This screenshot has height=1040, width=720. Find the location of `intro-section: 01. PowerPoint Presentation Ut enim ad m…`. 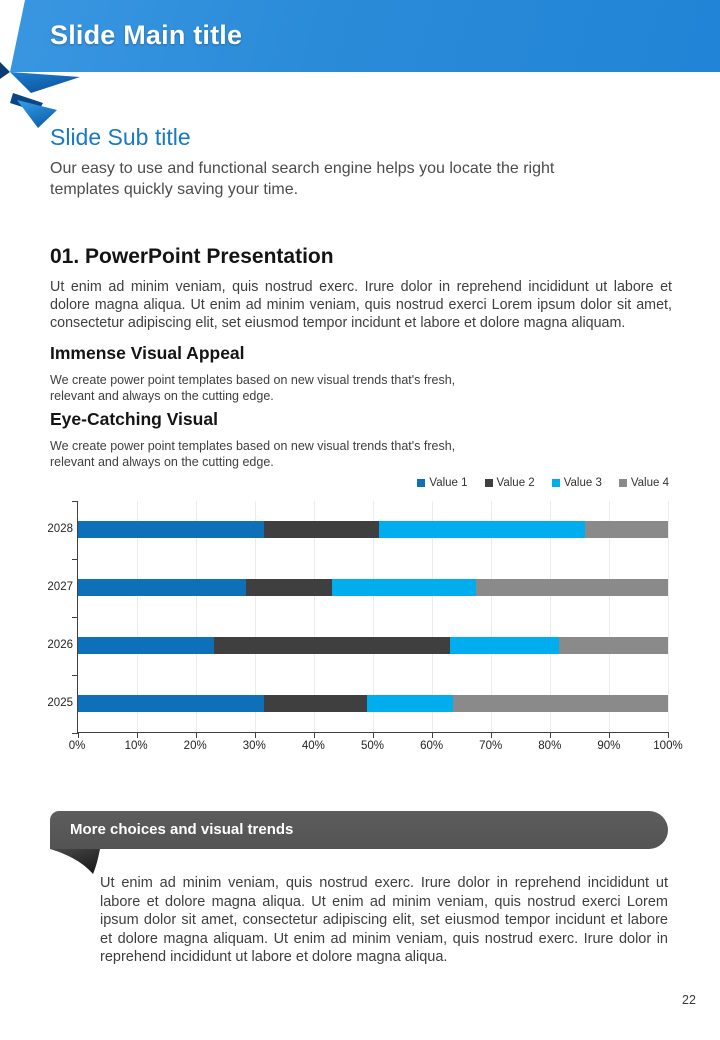

intro-section: 01. PowerPoint Presentation Ut enim ad m… is located at coordinates (361, 288).